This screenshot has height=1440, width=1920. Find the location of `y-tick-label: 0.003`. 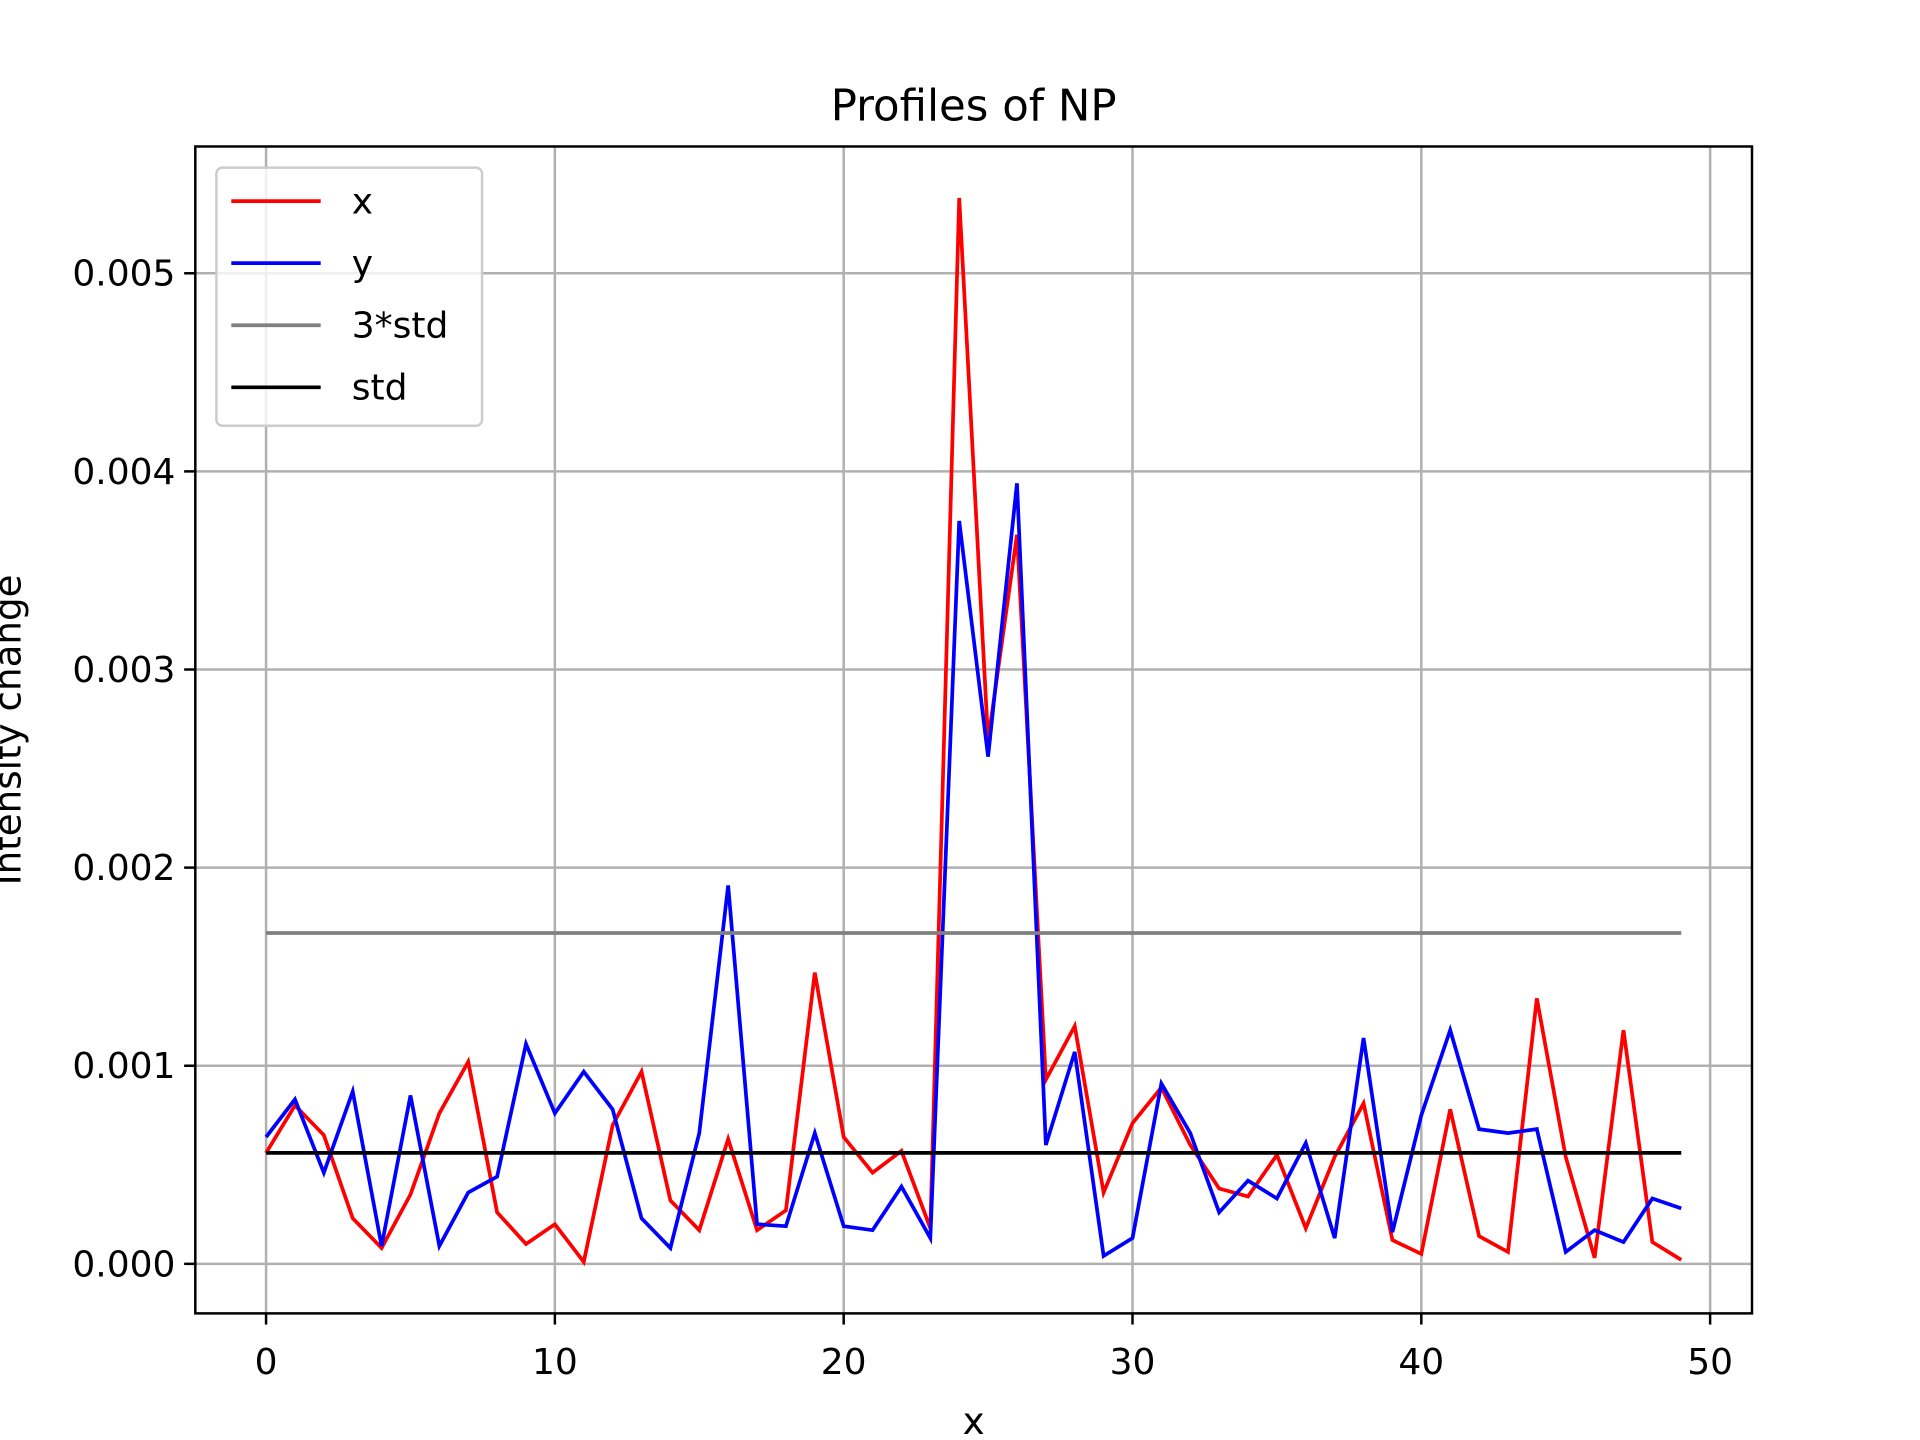

y-tick-label: 0.003 is located at coordinates (123, 670).